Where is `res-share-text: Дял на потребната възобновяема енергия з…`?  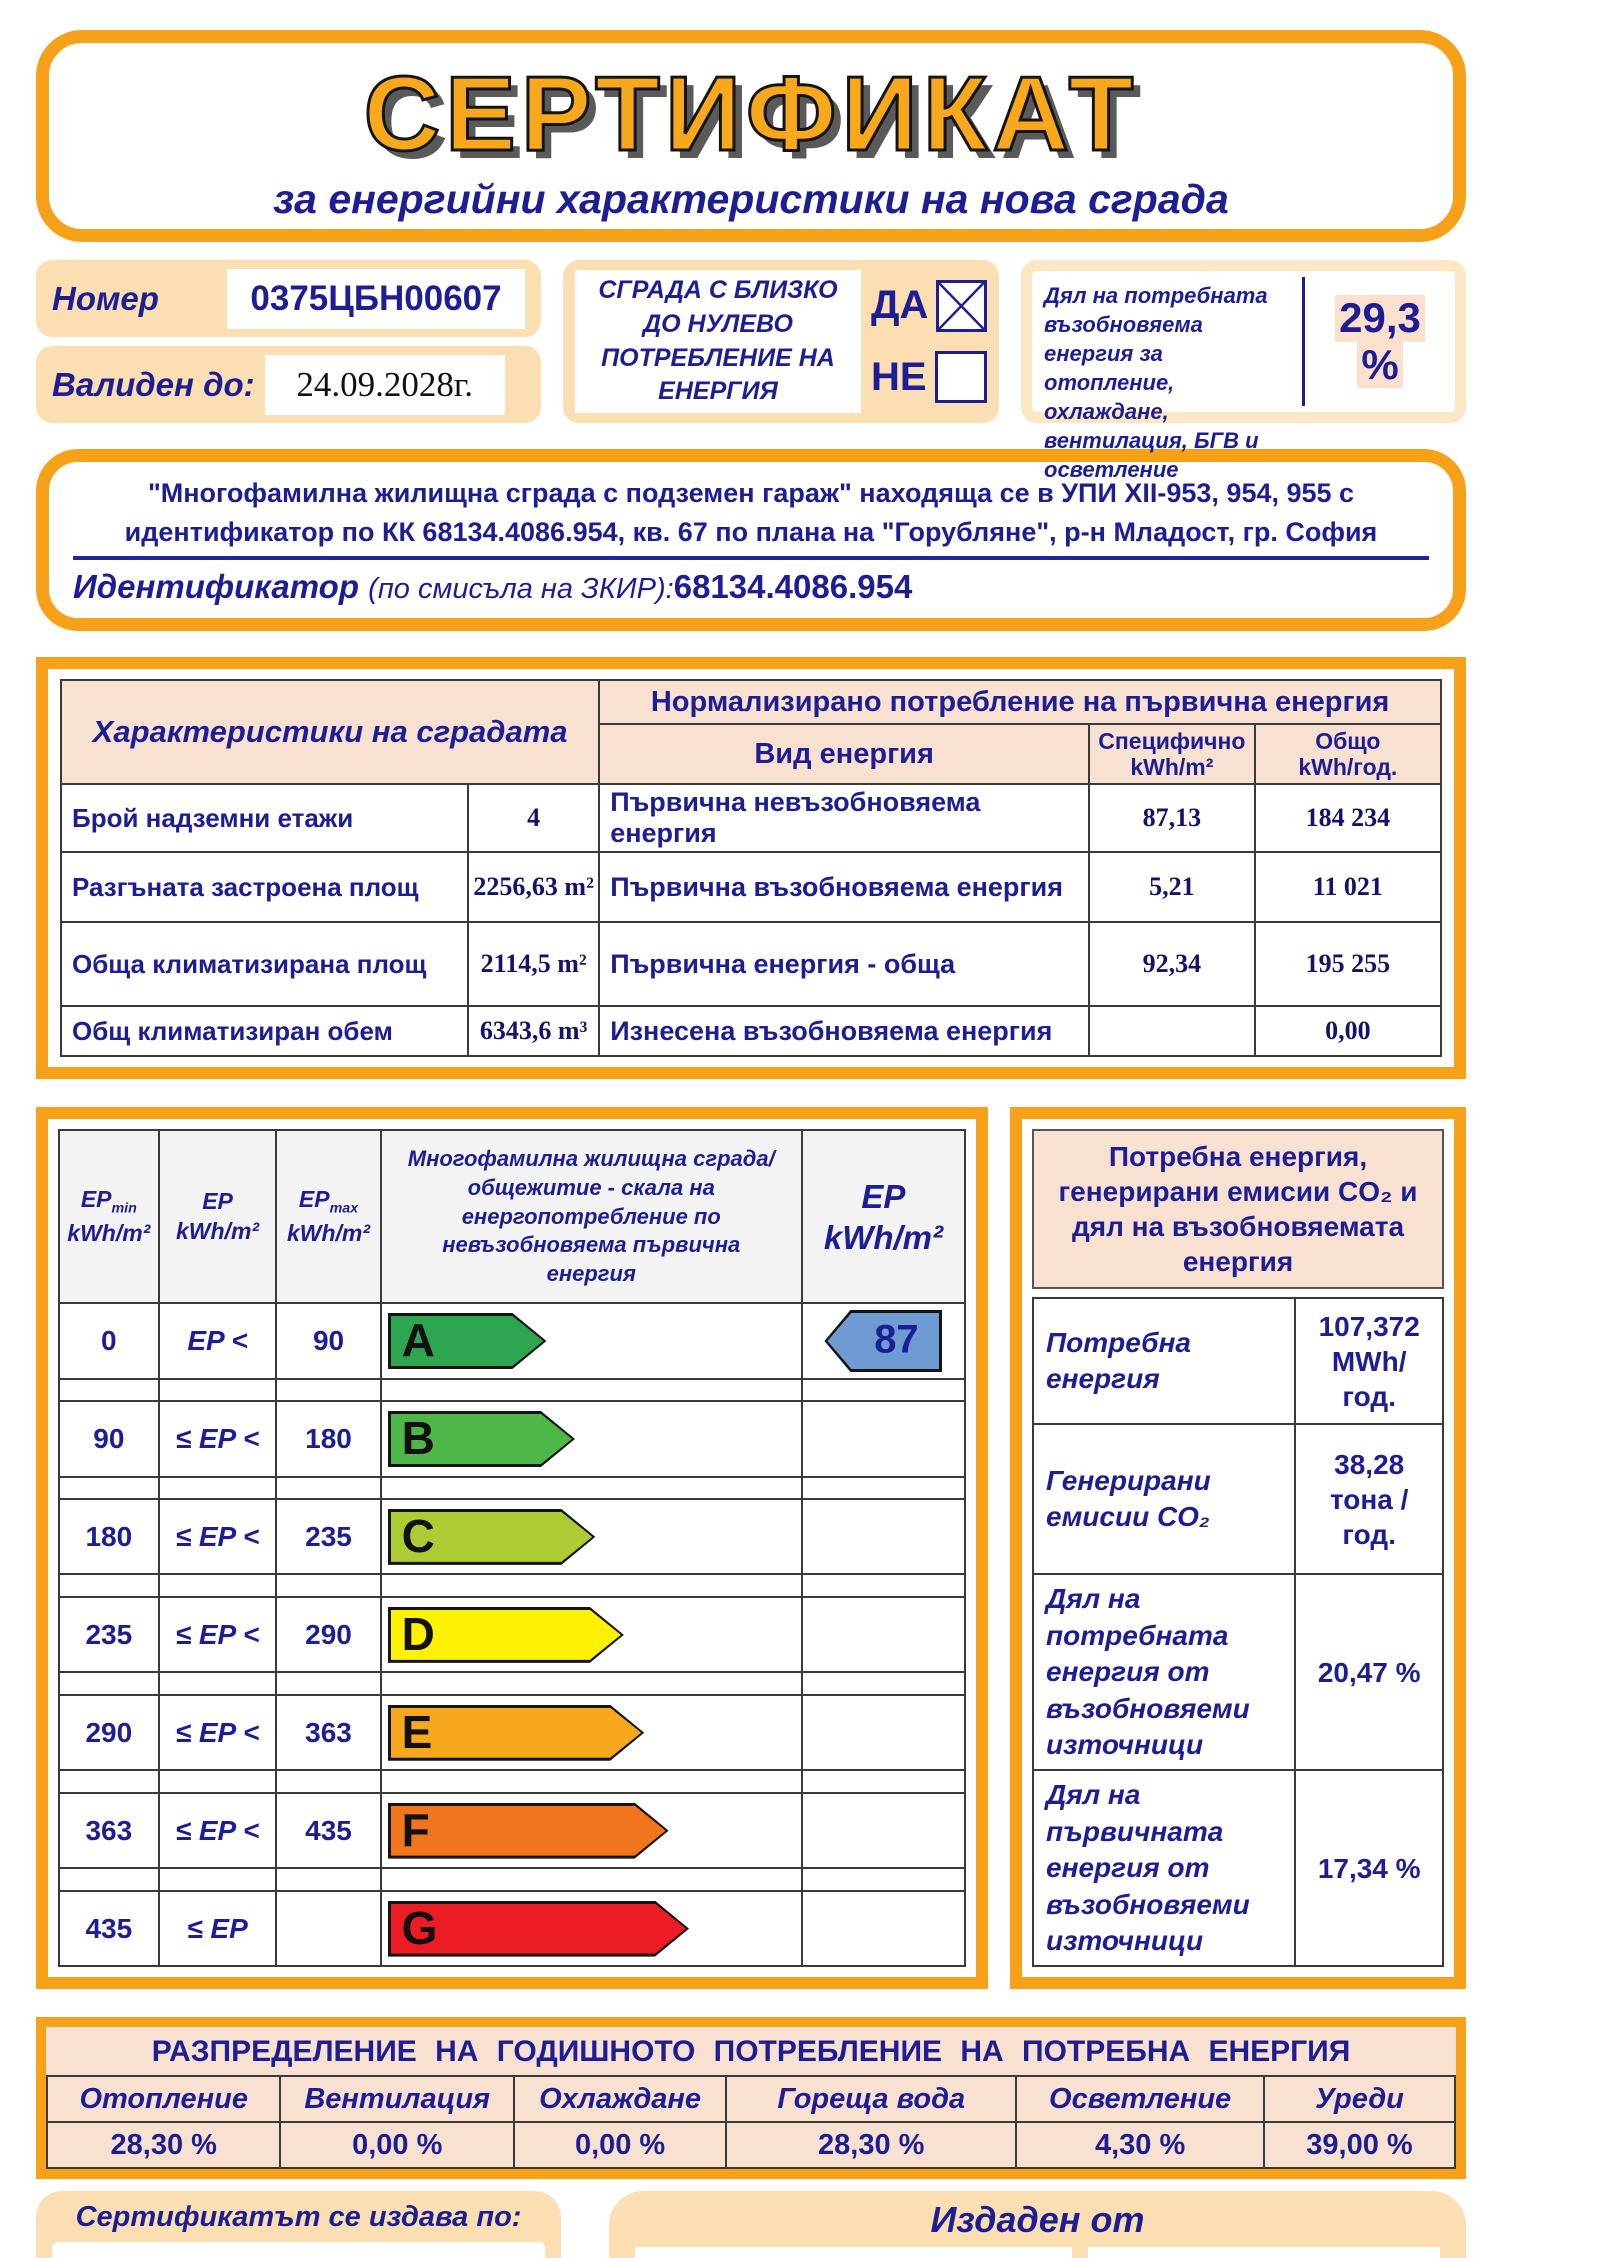
res-share-text: Дял на потребната възобновяема енергия з… is located at coordinates (1156, 383).